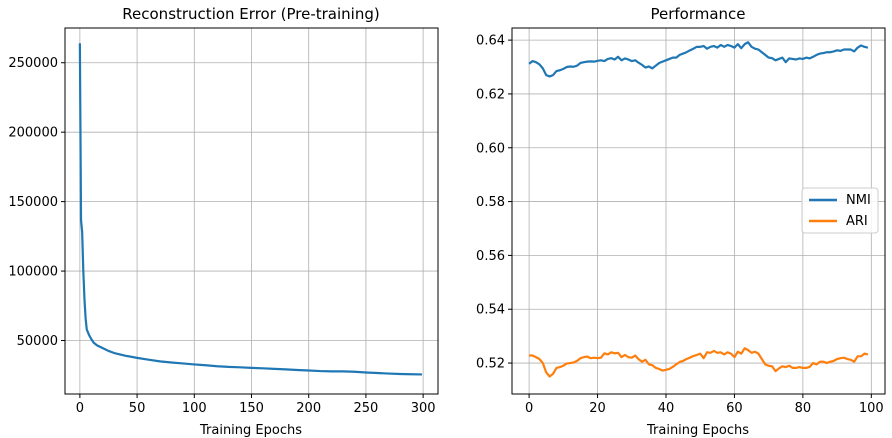 The image size is (892, 438). I want to click on chart-title: Reconstruction Error (Pre-training), so click(250, 14).